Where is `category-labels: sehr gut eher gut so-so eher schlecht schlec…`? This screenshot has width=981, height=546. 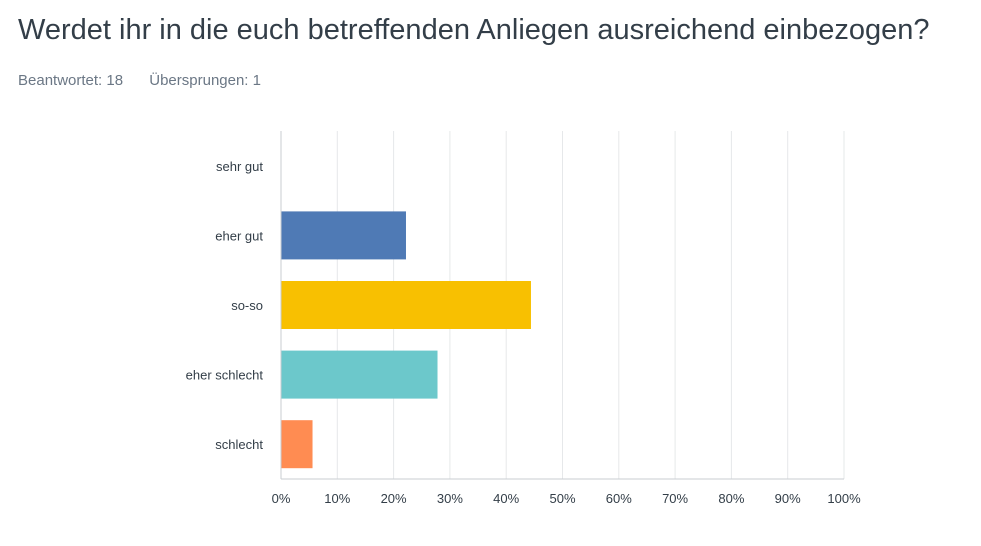
category-labels: sehr gut eher gut so-so eher schlecht schlec… is located at coordinates (225, 305).